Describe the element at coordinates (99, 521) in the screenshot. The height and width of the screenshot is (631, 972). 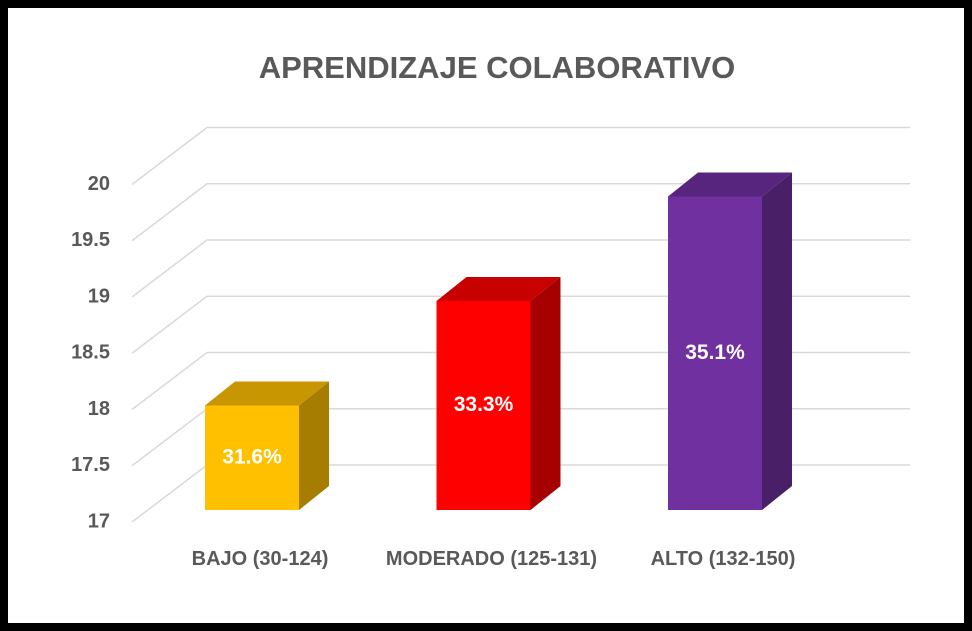
I see `y-tick-label: 17` at that location.